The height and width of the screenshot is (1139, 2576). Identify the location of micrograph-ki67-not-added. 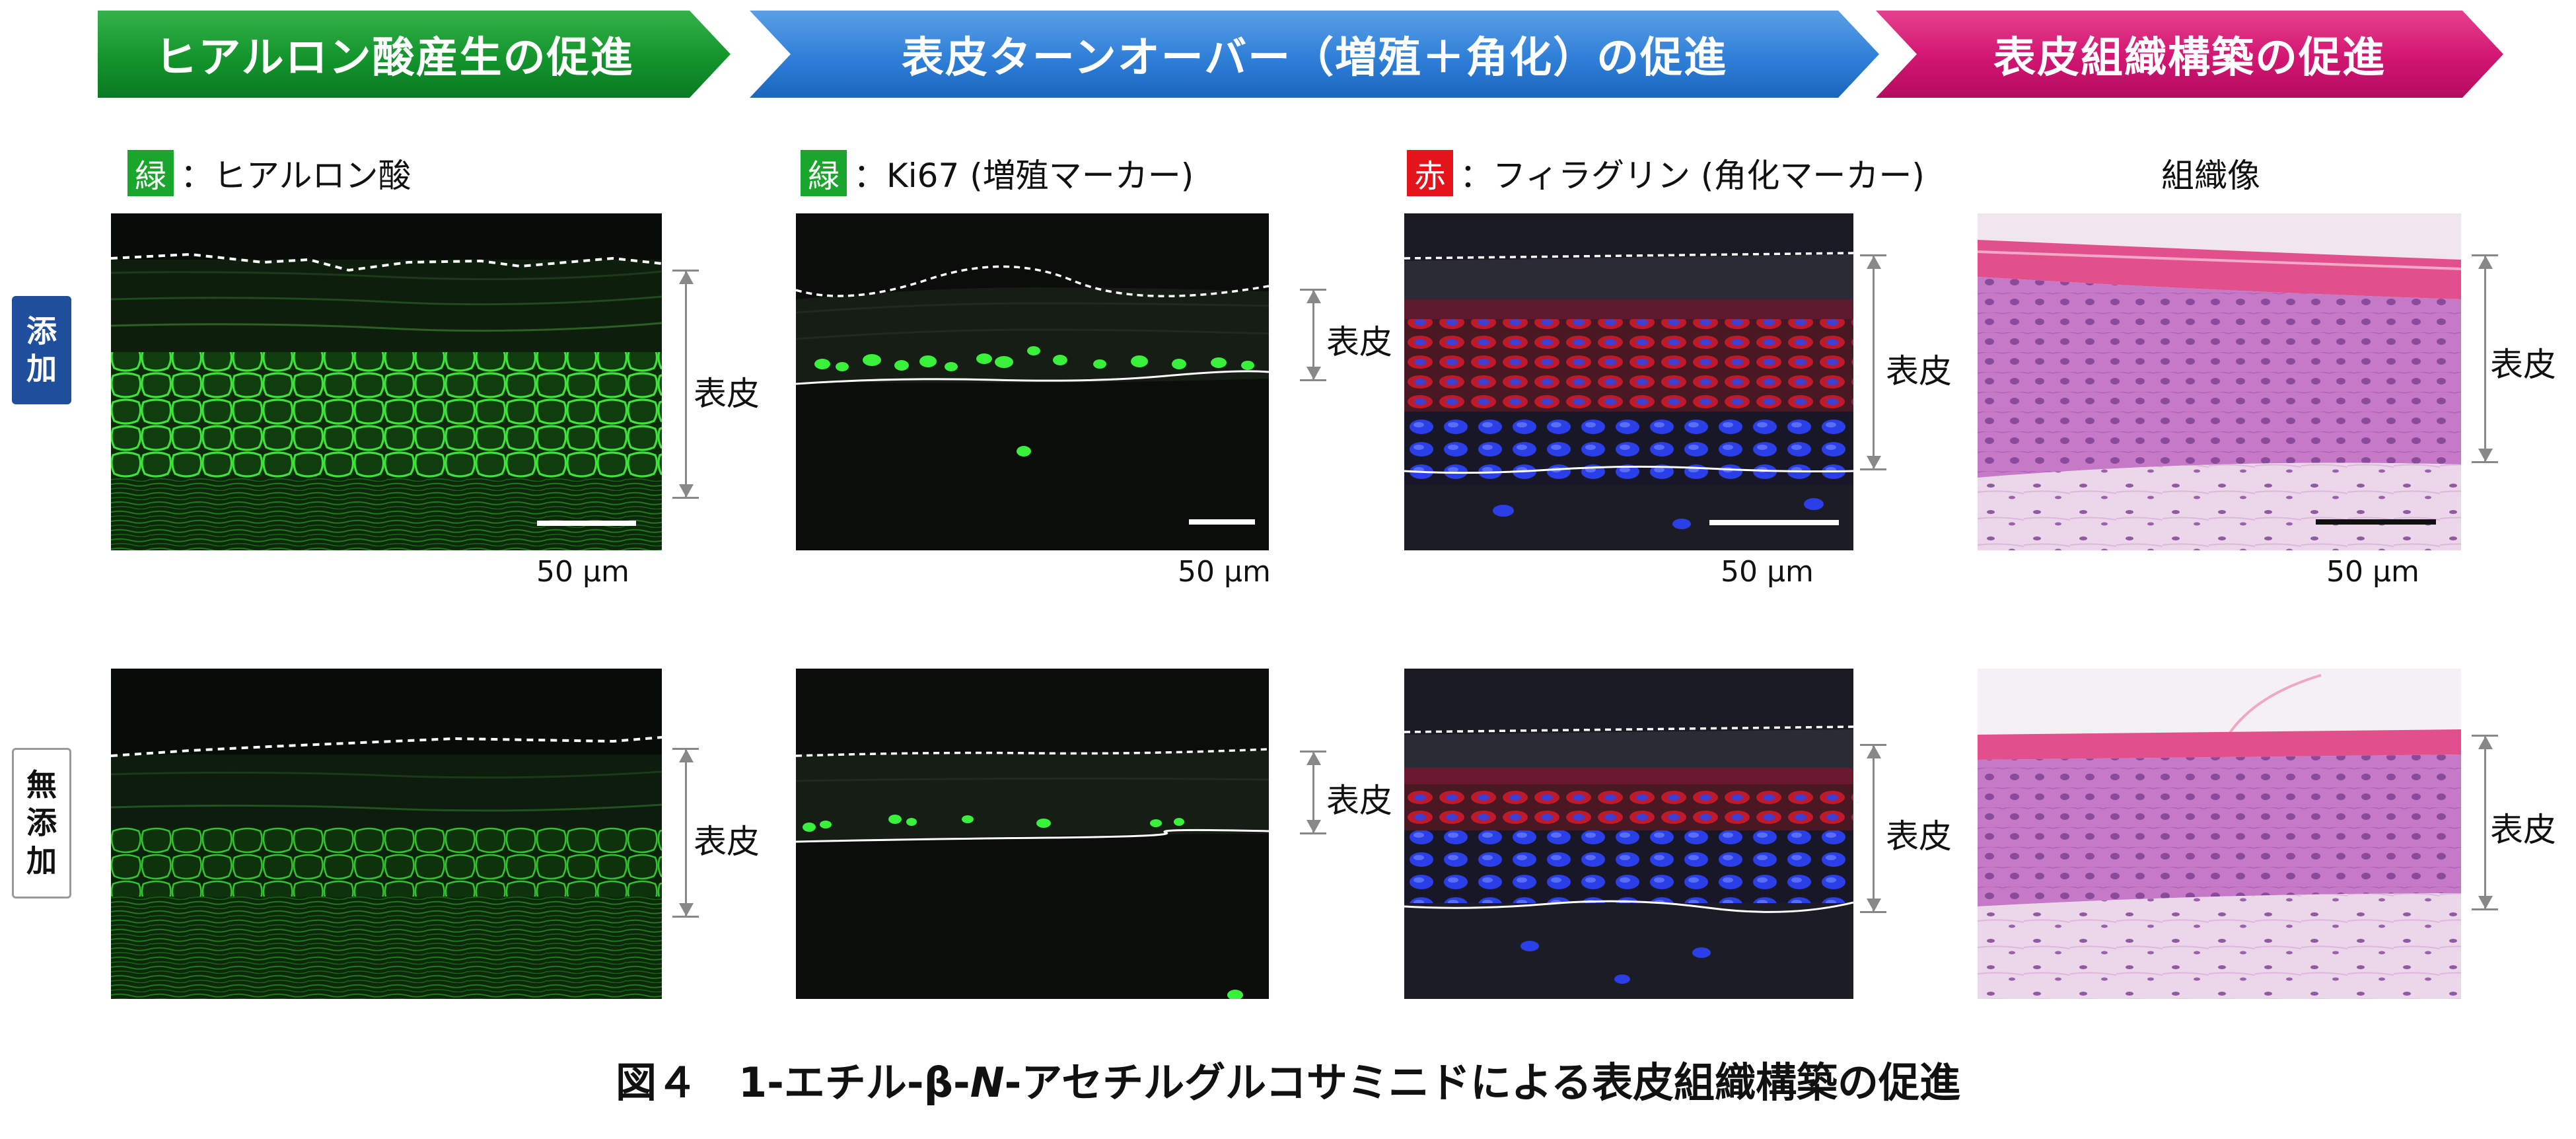
(1032, 834).